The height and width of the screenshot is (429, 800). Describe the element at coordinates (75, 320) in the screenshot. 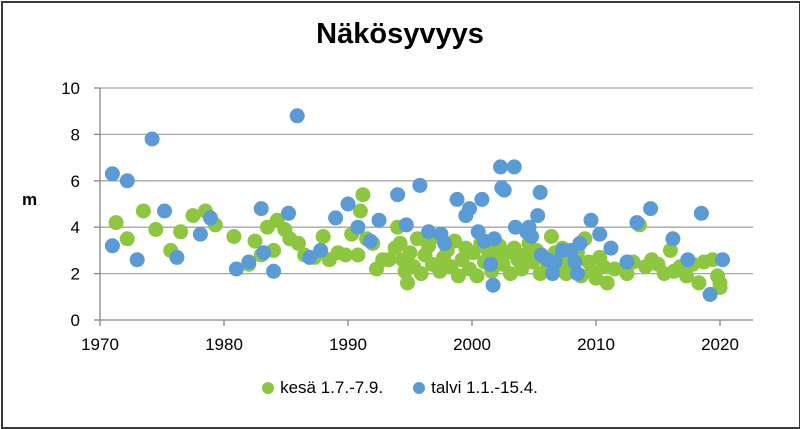

I see `y-tick-label: 0` at that location.